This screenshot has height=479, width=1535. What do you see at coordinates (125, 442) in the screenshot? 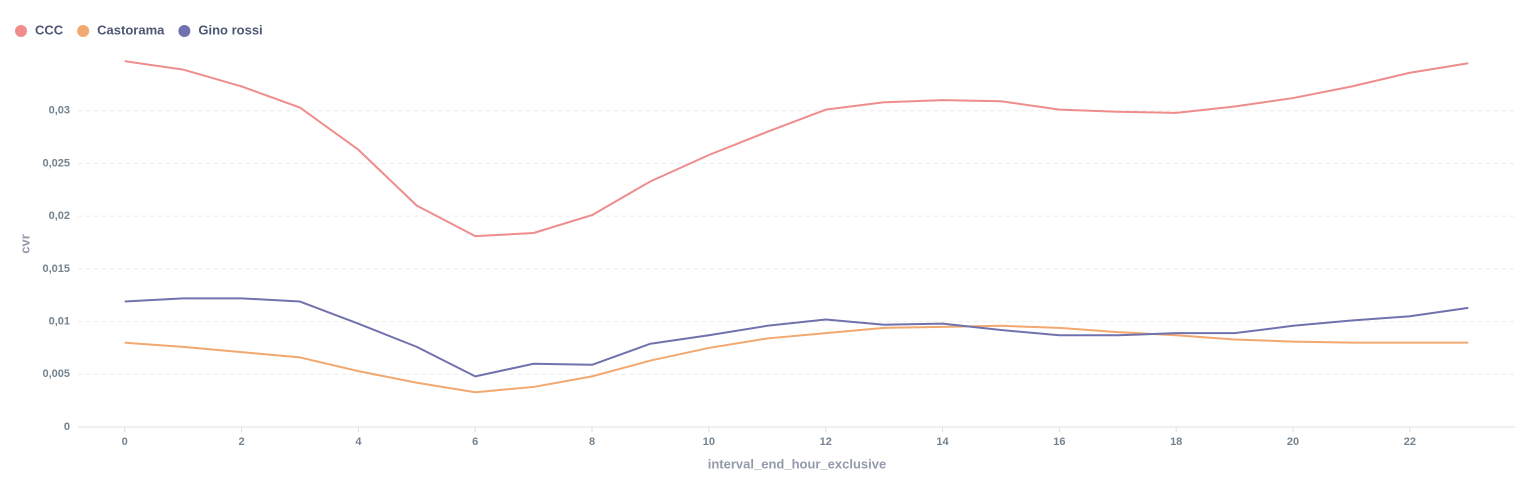
I see `x-tick-label: 0` at bounding box center [125, 442].